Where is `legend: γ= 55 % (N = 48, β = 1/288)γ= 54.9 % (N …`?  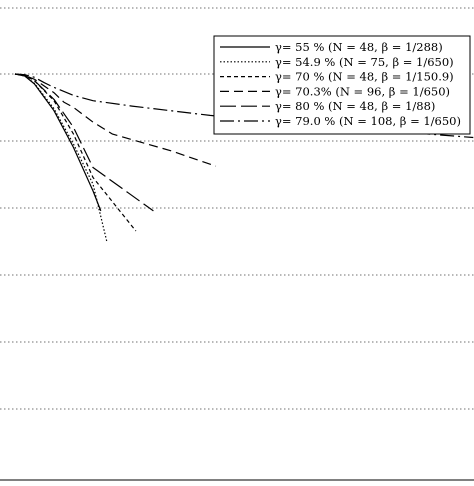
legend: γ= 55 % (N = 48, β = 1/288)γ= 54.9 % (N … is located at coordinates (342, 85).